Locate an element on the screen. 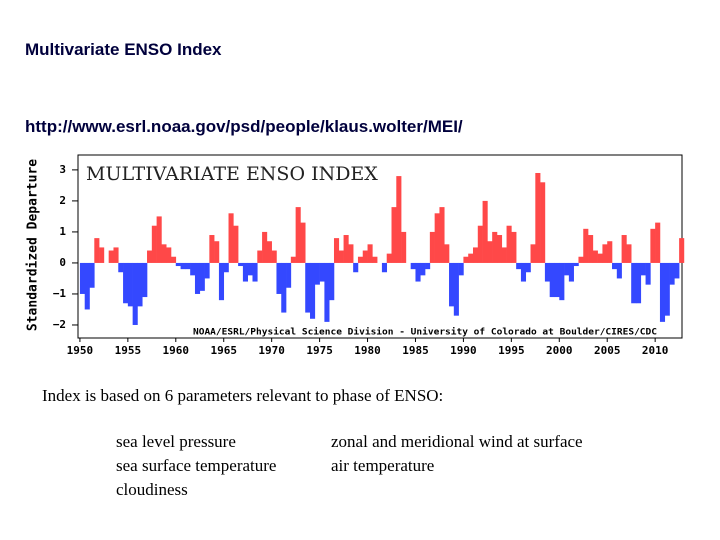 The image size is (720, 540). x-tick-label: 2010 is located at coordinates (655, 350).